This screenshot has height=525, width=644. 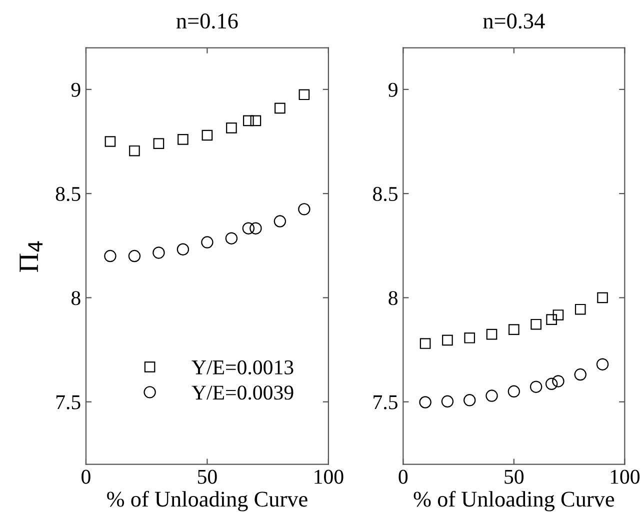 I want to click on y-axis-title: Π$_{4}$, so click(x=31, y=256).